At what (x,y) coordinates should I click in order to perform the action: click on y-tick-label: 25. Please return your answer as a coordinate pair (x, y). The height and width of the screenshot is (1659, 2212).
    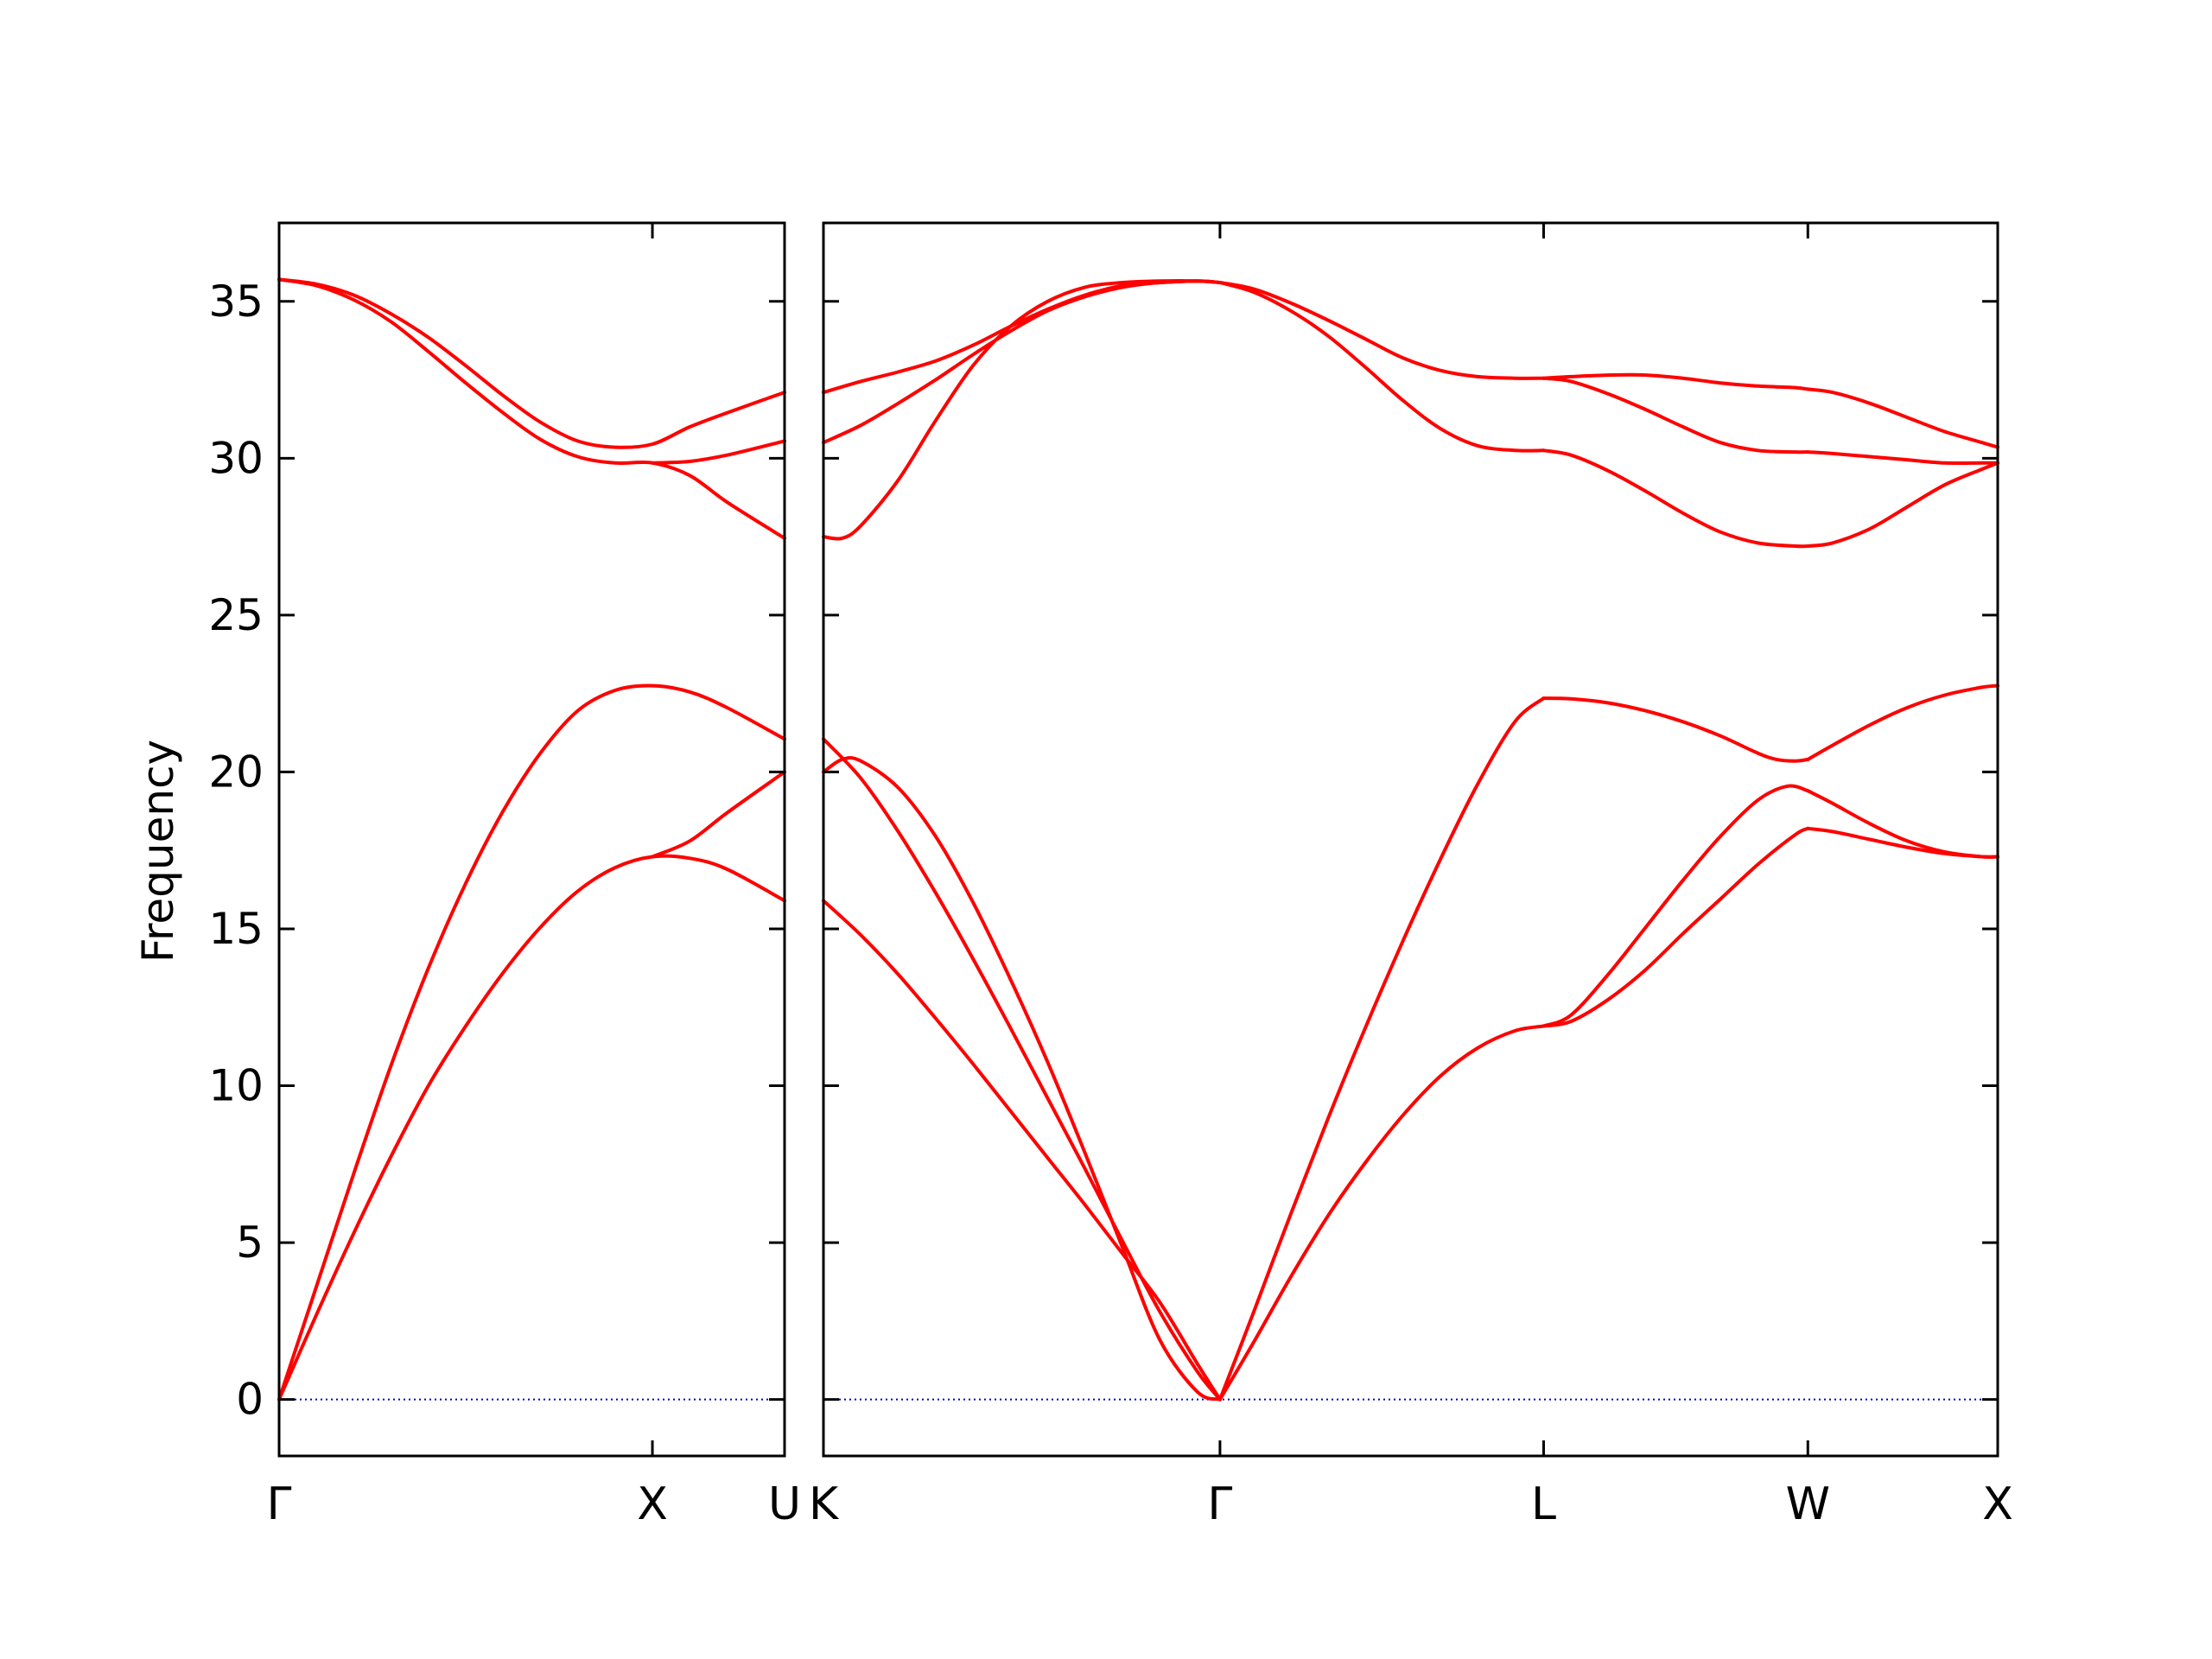
    Looking at the image, I should click on (236, 615).